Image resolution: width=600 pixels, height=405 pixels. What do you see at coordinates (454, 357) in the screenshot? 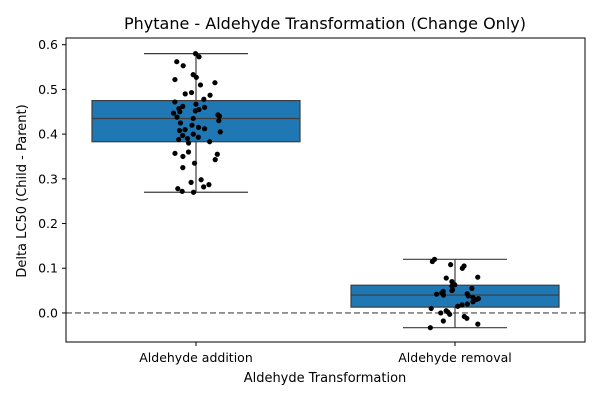
I see `x-tick-label: Aldehyde removal` at bounding box center [454, 357].